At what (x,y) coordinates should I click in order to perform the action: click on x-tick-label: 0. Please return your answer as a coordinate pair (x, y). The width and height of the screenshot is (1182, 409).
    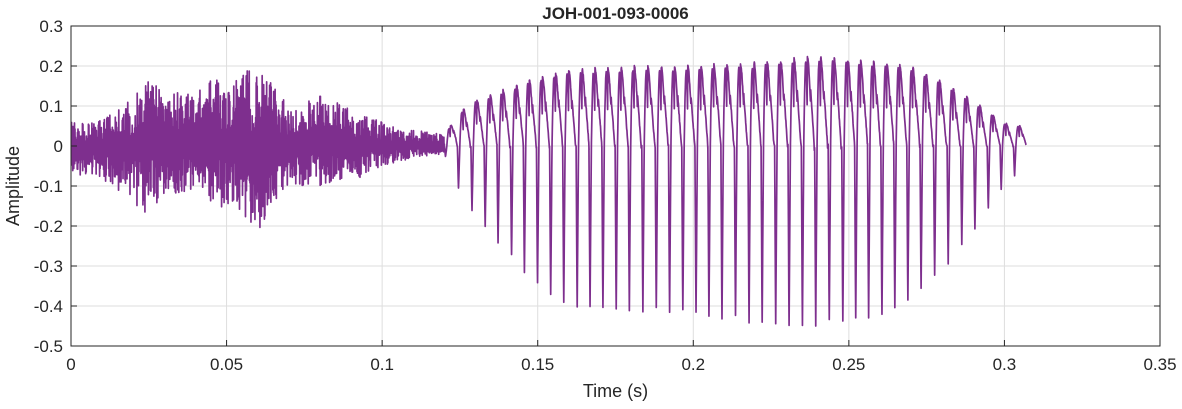
    Looking at the image, I should click on (70, 364).